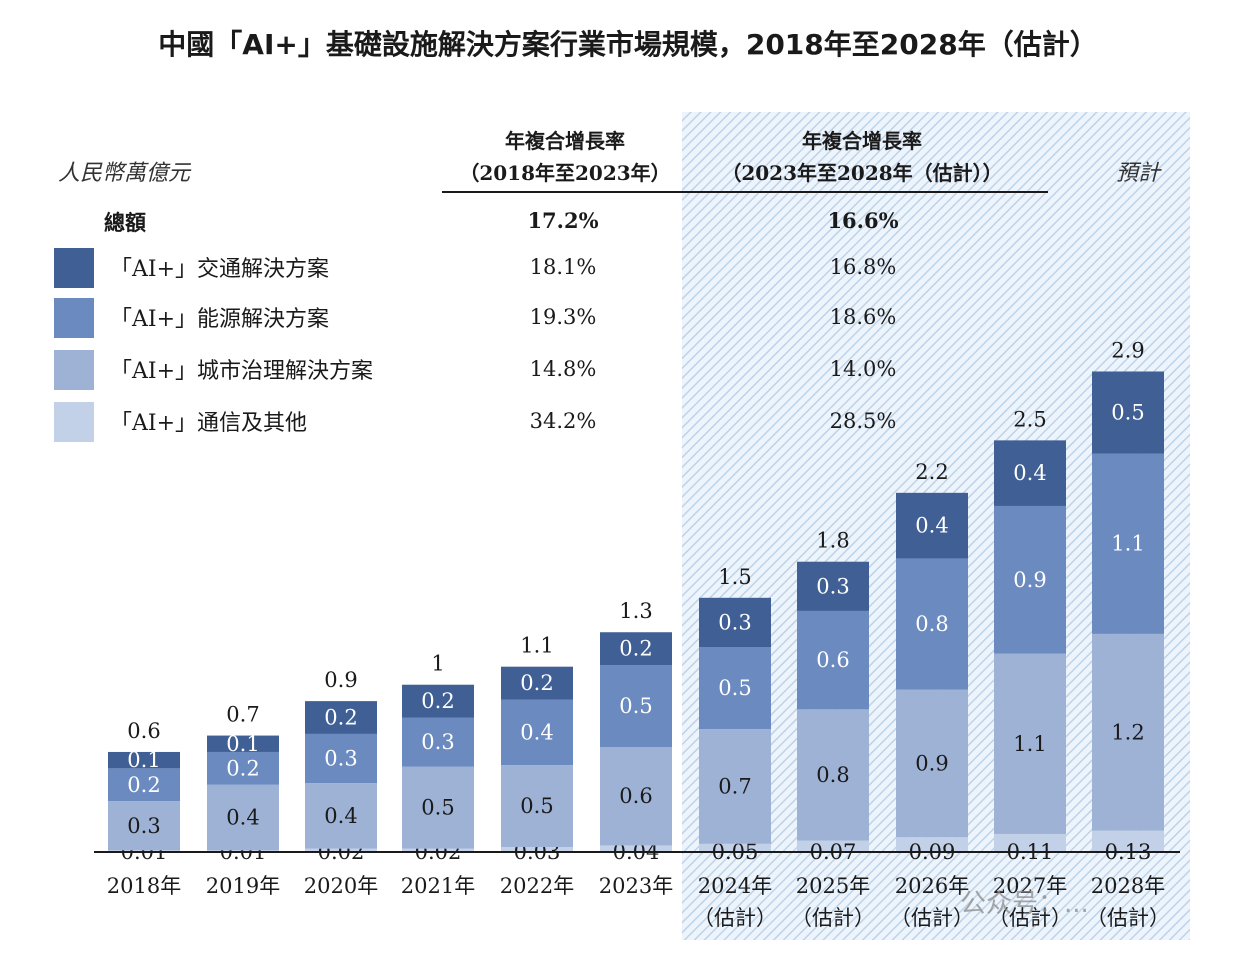  Describe the element at coordinates (563, 369) in the screenshot. I see `cagr-value-2018-2023: 14.8%` at that location.